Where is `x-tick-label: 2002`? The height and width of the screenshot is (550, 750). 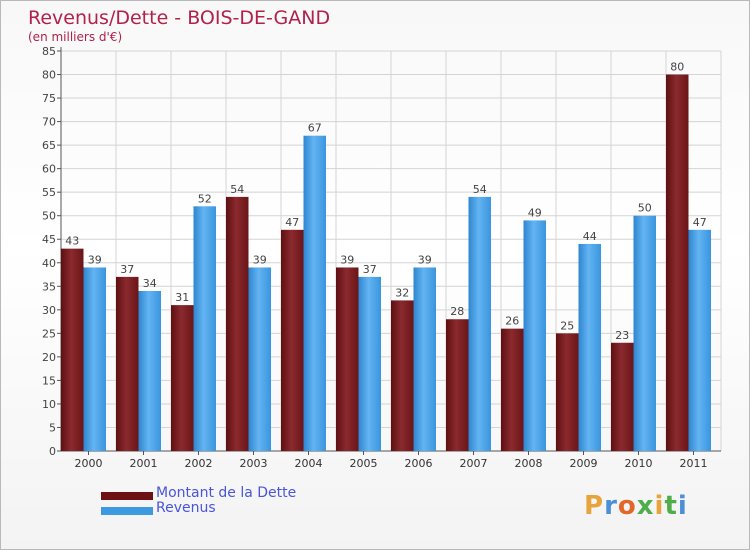
x-tick-label: 2002 is located at coordinates (199, 463).